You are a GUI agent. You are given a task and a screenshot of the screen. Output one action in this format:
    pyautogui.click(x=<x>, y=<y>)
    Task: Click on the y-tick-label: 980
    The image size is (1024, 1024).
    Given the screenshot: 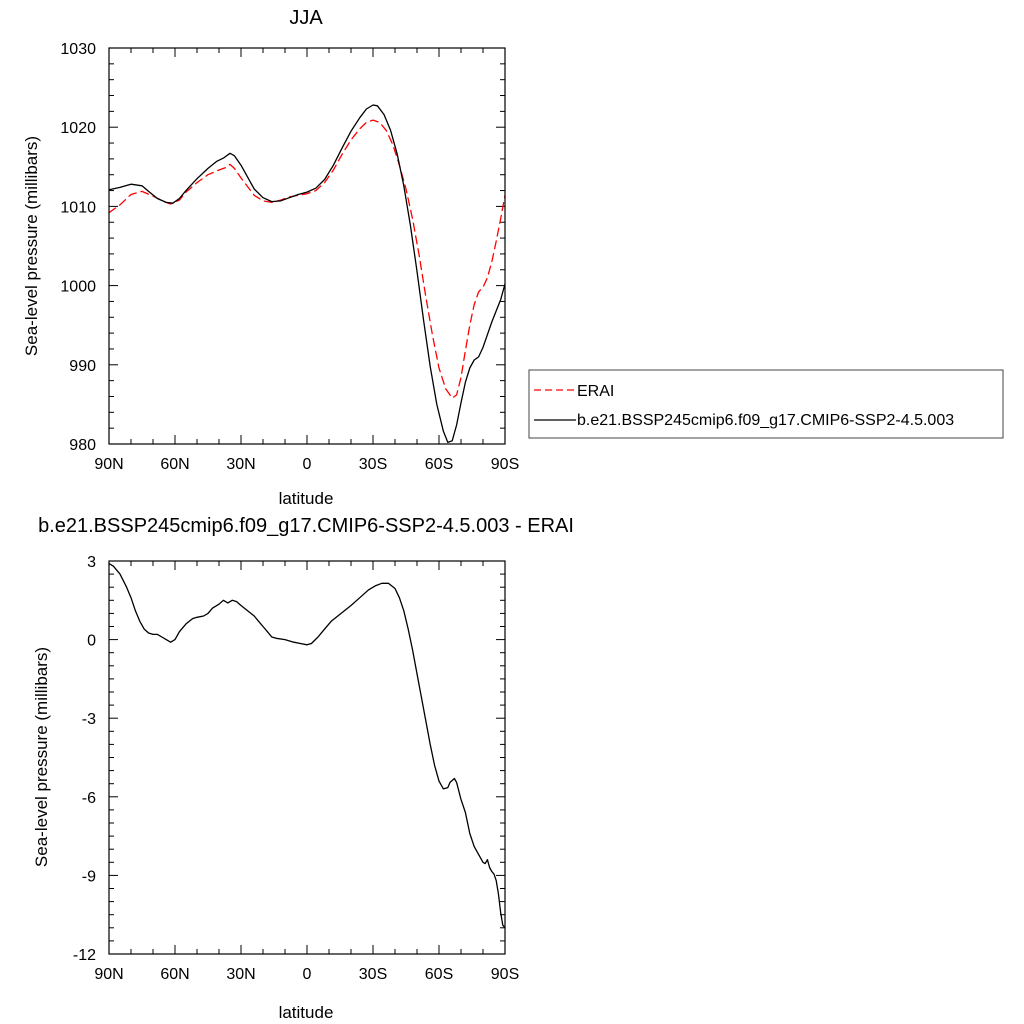 What is the action you would take?
    pyautogui.click(x=82, y=445)
    